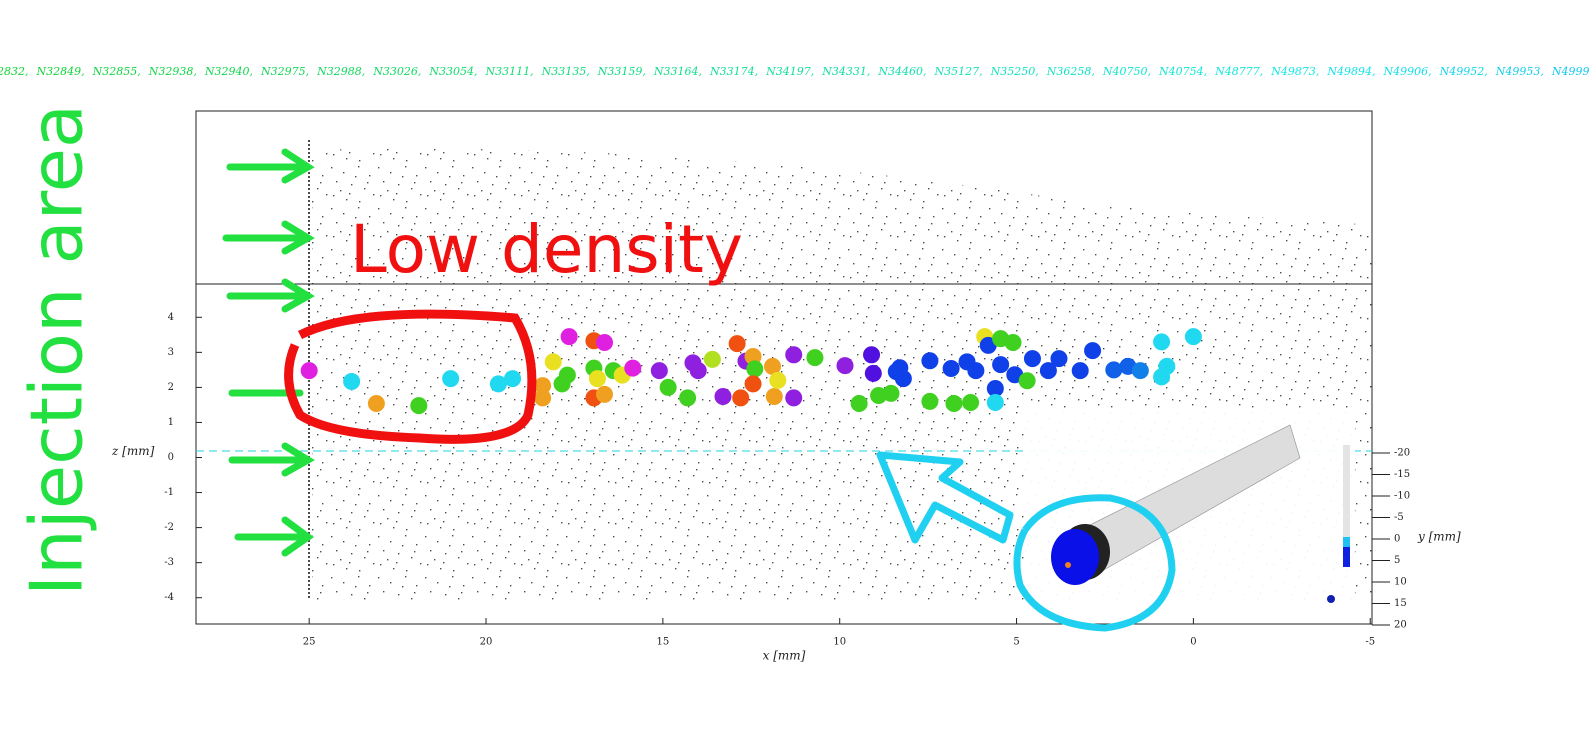  What do you see at coordinates (1439, 537) in the screenshot?
I see `y2-axis-label: y [mm]` at bounding box center [1439, 537].